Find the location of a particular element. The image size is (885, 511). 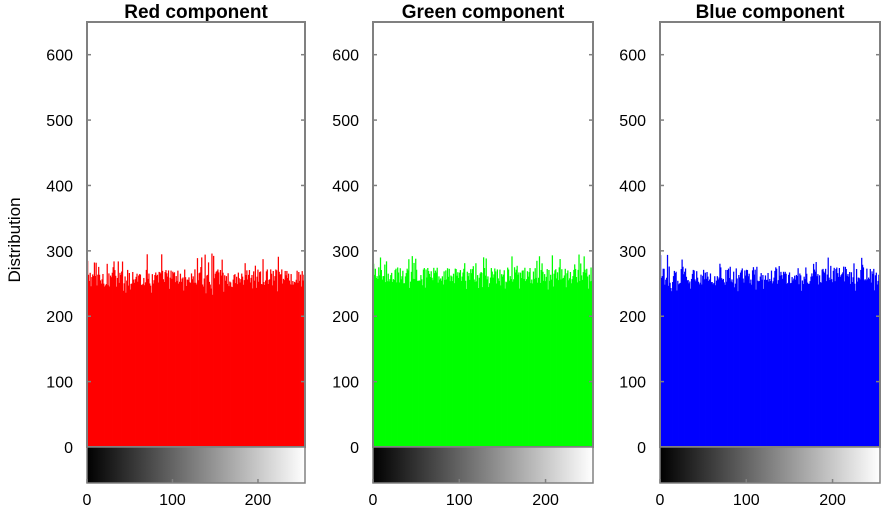

blue-y-tick-label: 100 is located at coordinates (632, 383).